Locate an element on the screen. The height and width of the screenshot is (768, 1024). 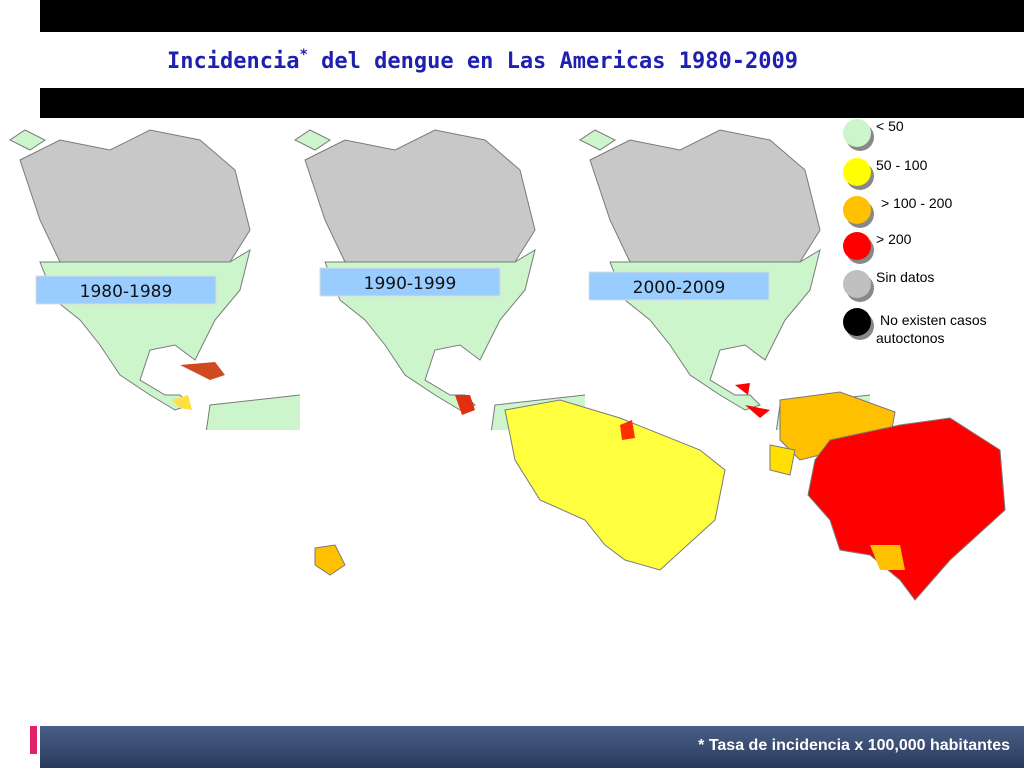
panel-label: 1980-1989 is located at coordinates (126, 292).